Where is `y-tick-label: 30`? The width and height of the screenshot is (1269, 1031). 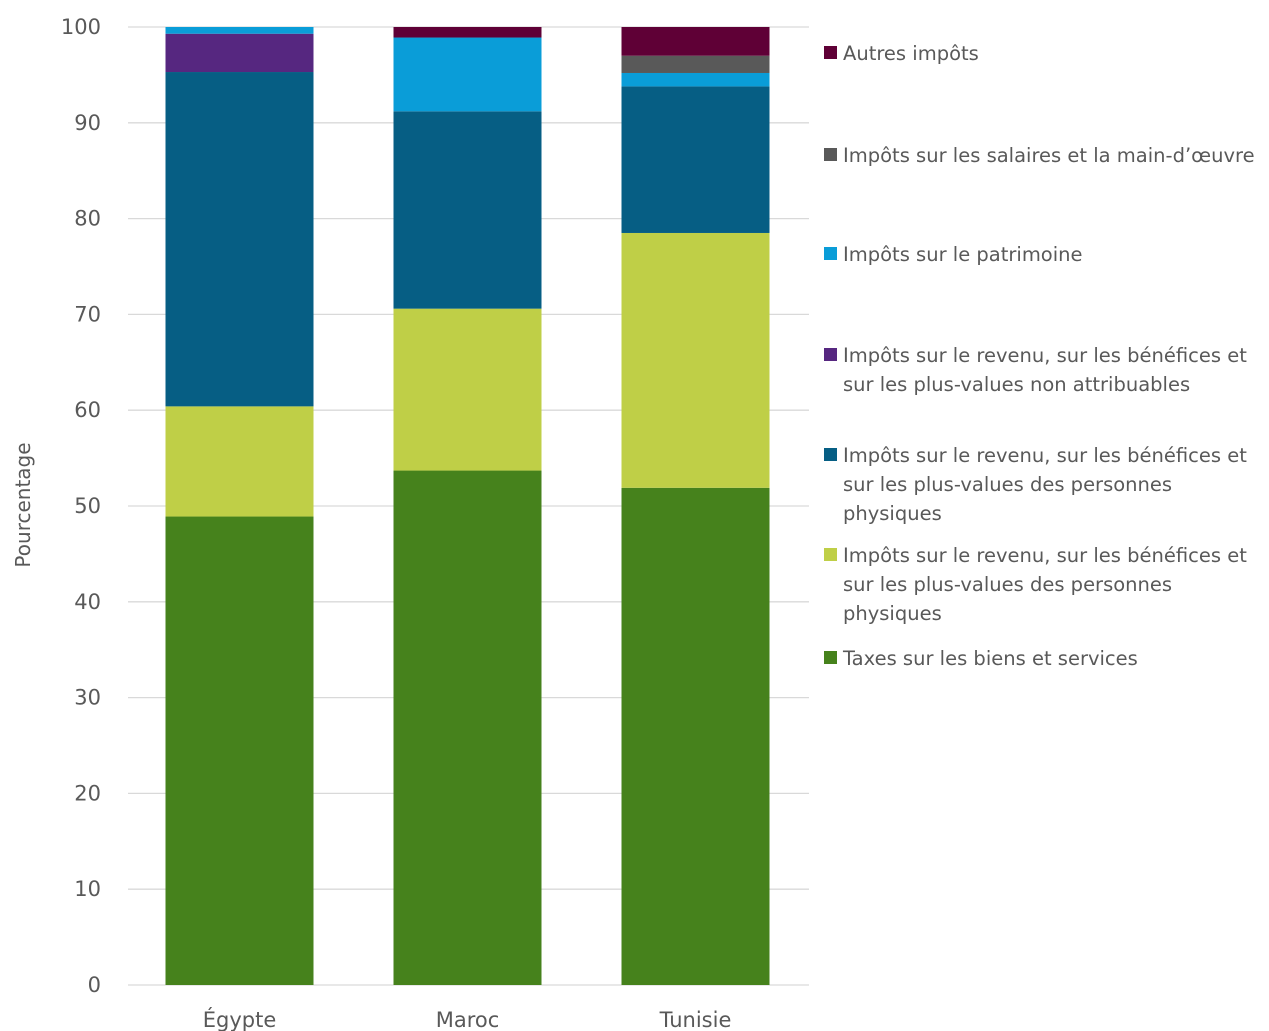 y-tick-label: 30 is located at coordinates (87, 698).